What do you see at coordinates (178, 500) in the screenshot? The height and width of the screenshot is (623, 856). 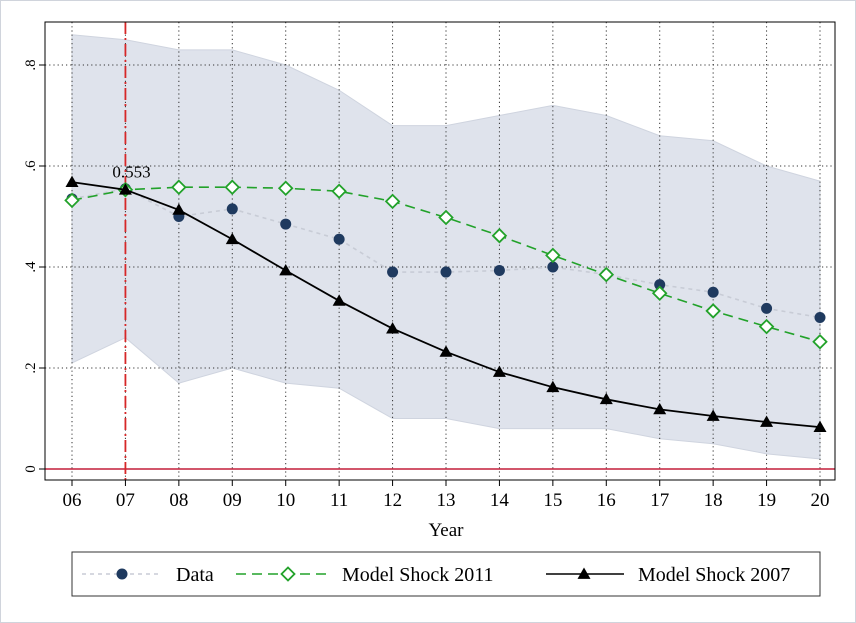 I see `x-tick-label: 08` at bounding box center [178, 500].